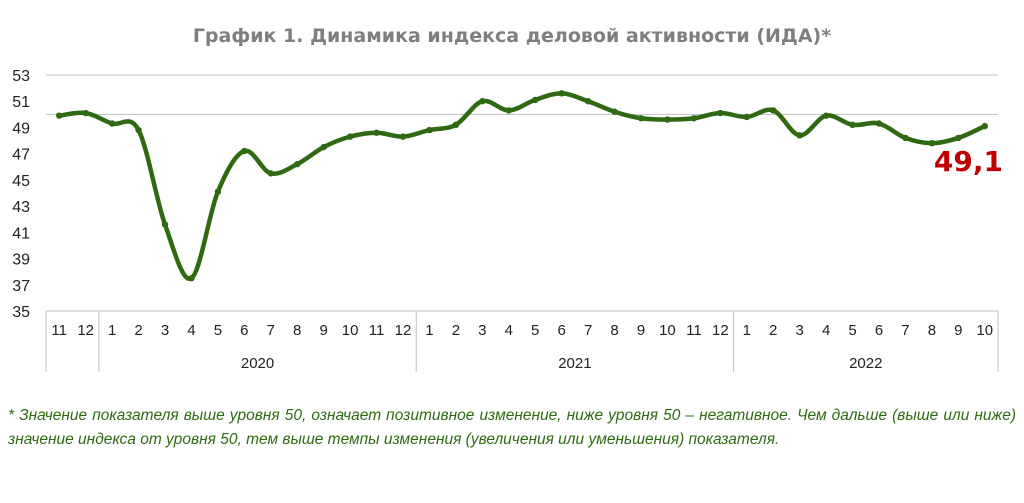  I want to click on y-tick-label: 37, so click(21, 286).